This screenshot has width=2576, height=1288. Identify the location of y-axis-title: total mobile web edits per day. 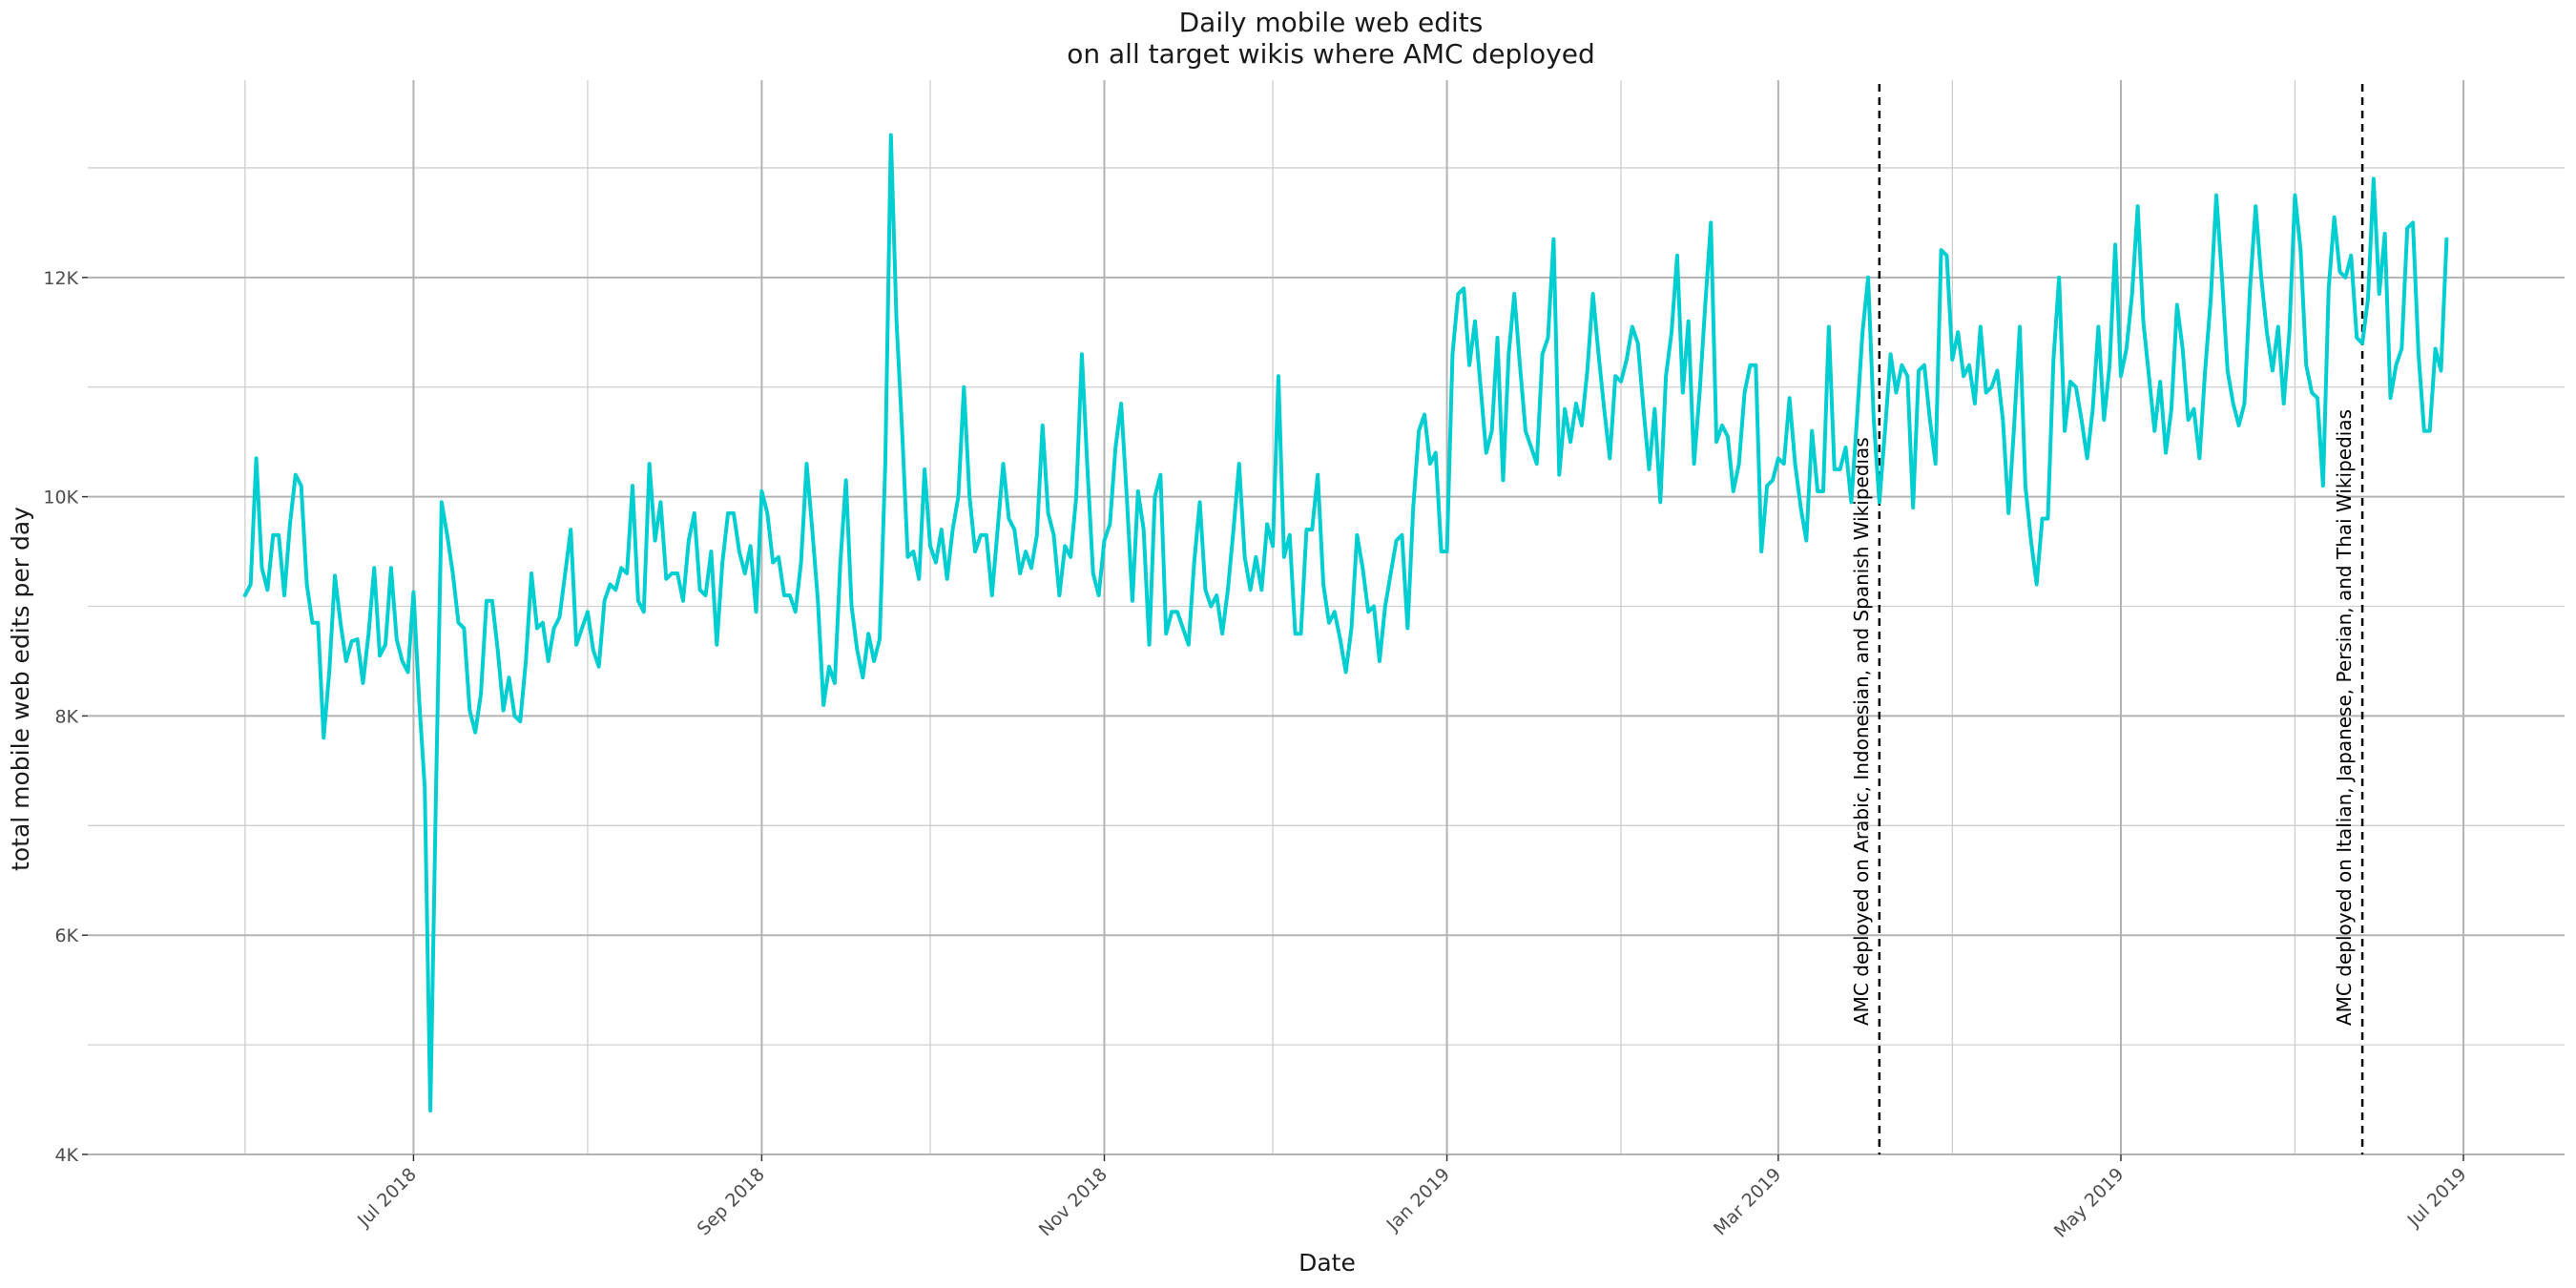
(20, 689).